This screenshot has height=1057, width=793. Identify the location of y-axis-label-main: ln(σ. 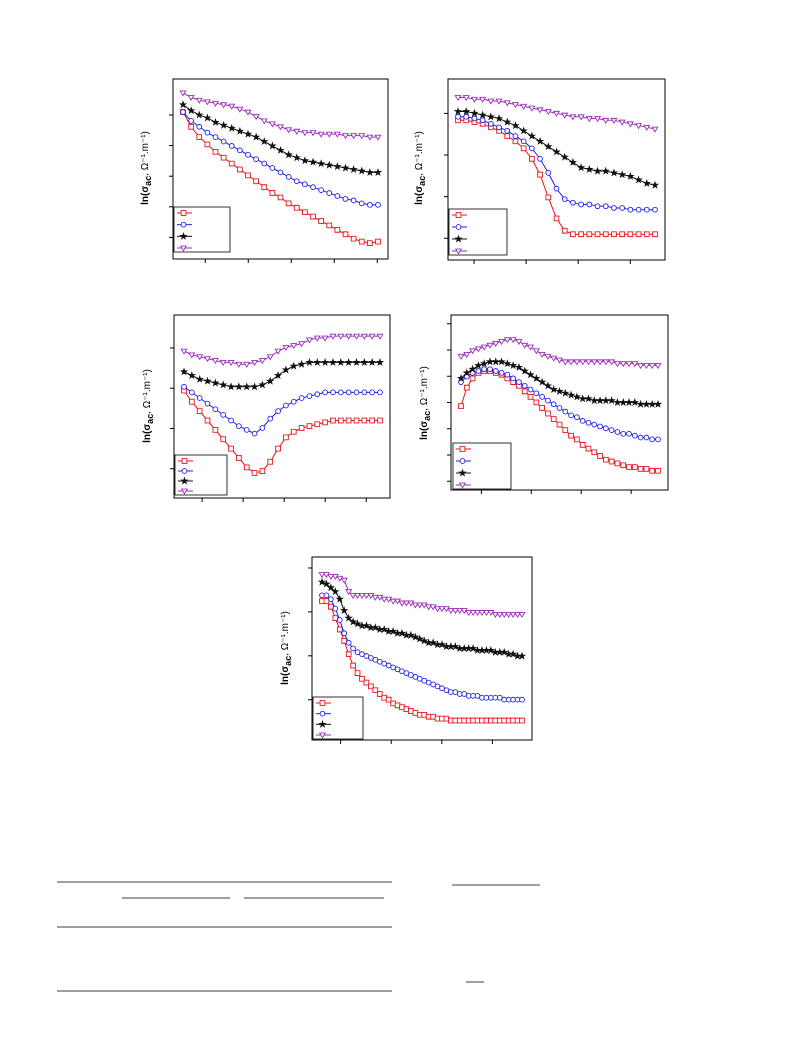
(145, 195).